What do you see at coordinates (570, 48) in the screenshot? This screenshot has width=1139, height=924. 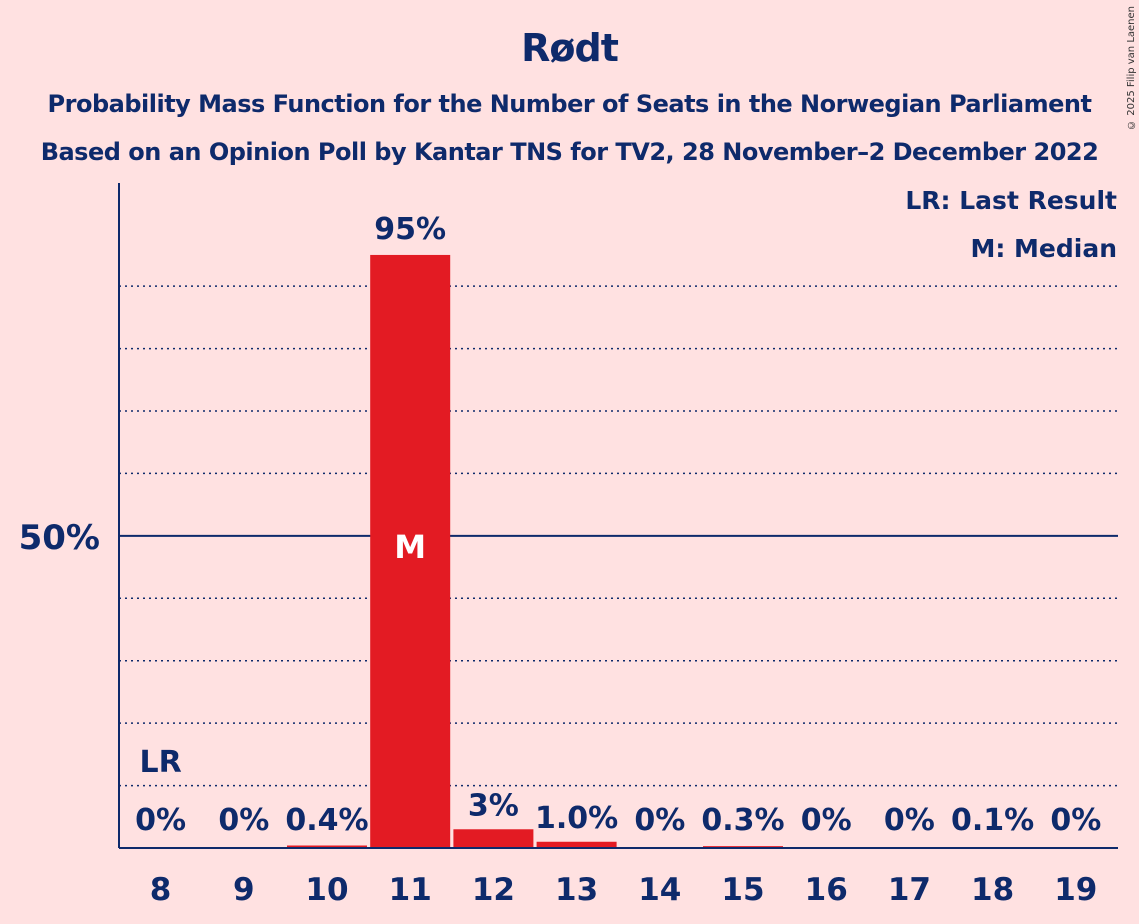 I see `chart-title: Rødt` at bounding box center [570, 48].